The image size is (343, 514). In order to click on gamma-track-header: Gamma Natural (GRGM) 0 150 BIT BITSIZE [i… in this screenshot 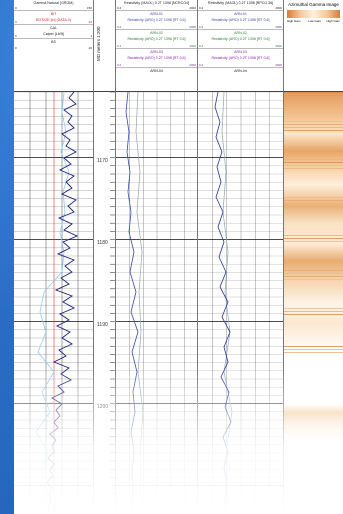, I will do `click(54, 46)`.